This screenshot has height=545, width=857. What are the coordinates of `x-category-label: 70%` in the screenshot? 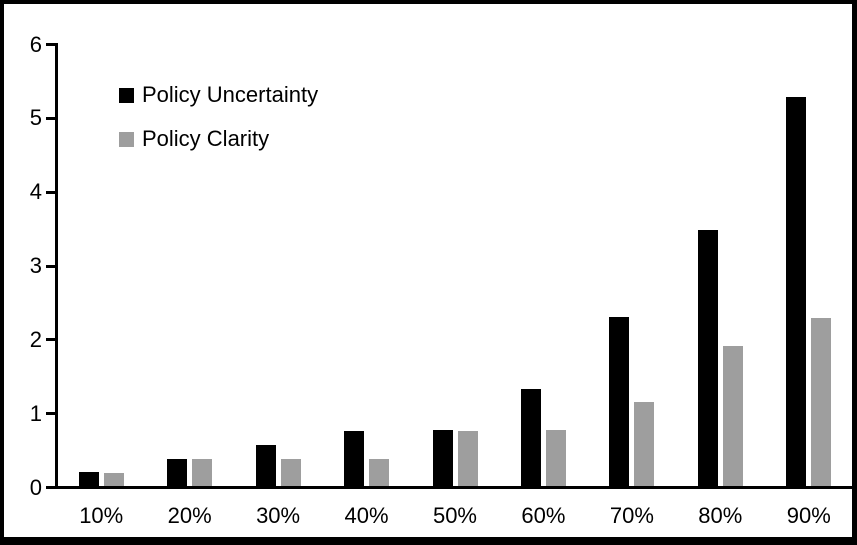 It's located at (631, 515).